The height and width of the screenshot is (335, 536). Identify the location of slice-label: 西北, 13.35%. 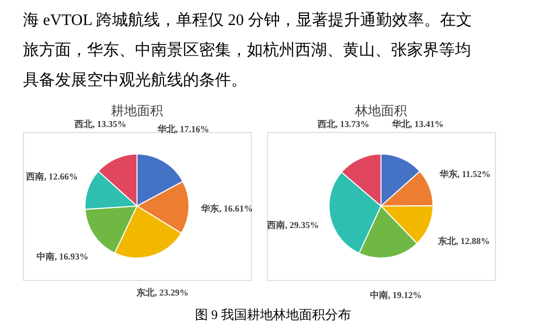
(99, 123).